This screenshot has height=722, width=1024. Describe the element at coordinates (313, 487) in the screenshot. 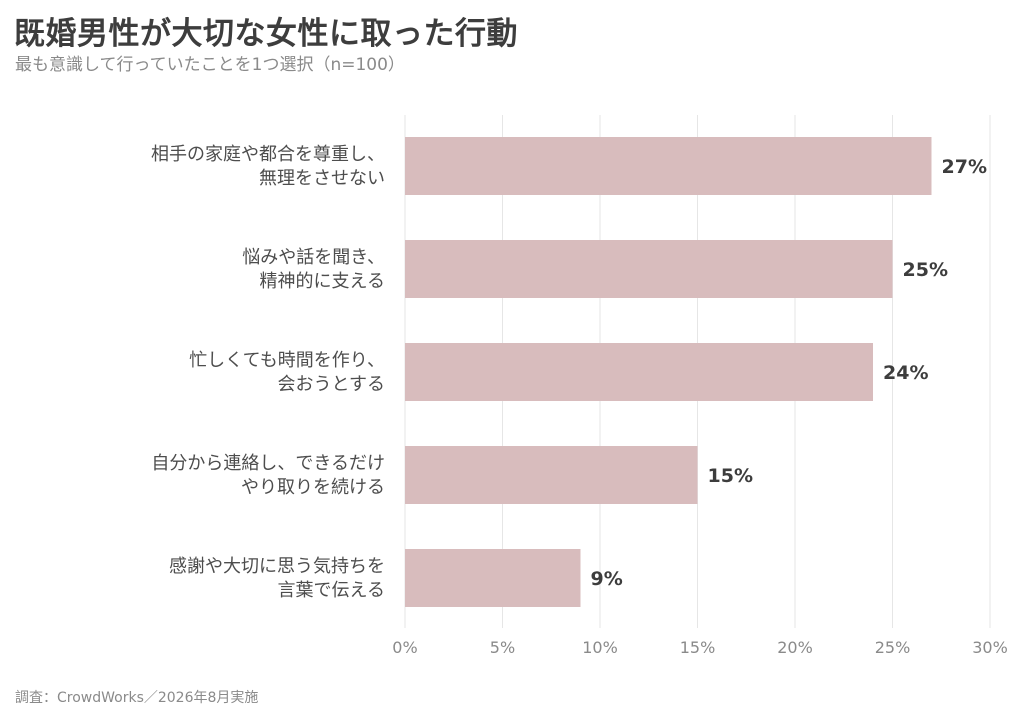

I see `category-label: やり取りを続ける` at that location.